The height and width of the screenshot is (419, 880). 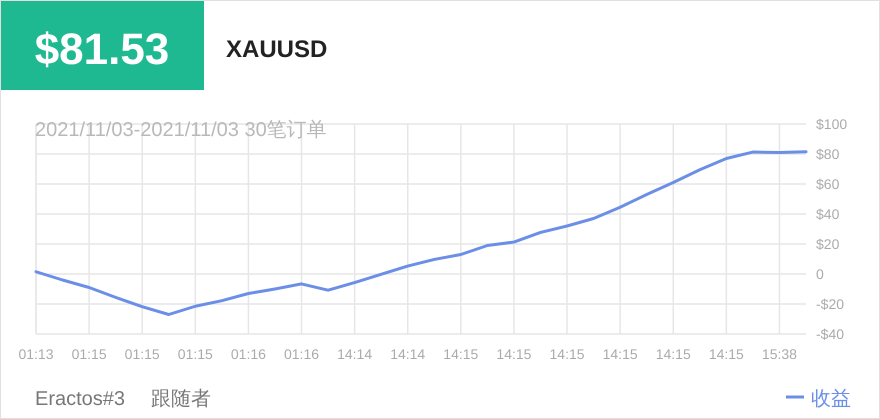 What do you see at coordinates (830, 334) in the screenshot?
I see `y-tick-label: -$40` at bounding box center [830, 334].